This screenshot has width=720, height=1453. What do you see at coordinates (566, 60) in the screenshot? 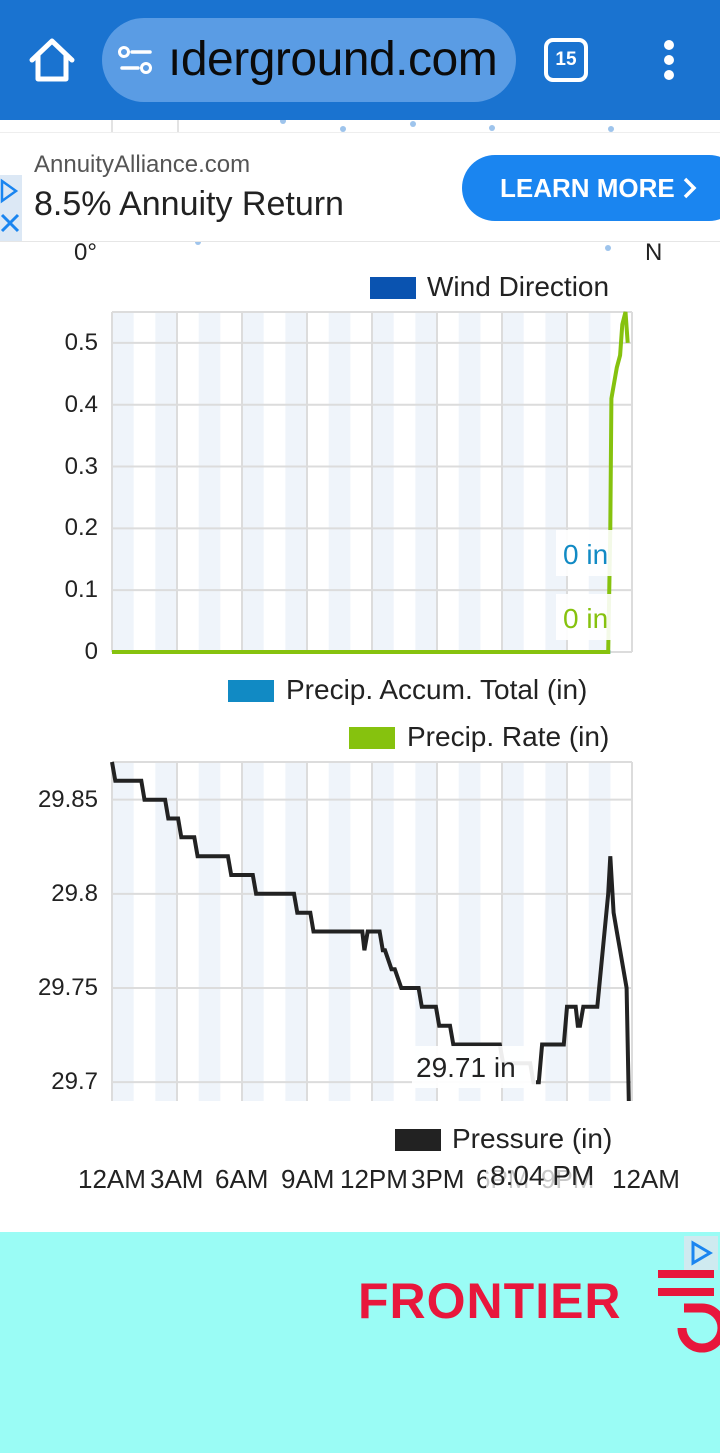
I see `tab-switcher-button: 15` at bounding box center [566, 60].